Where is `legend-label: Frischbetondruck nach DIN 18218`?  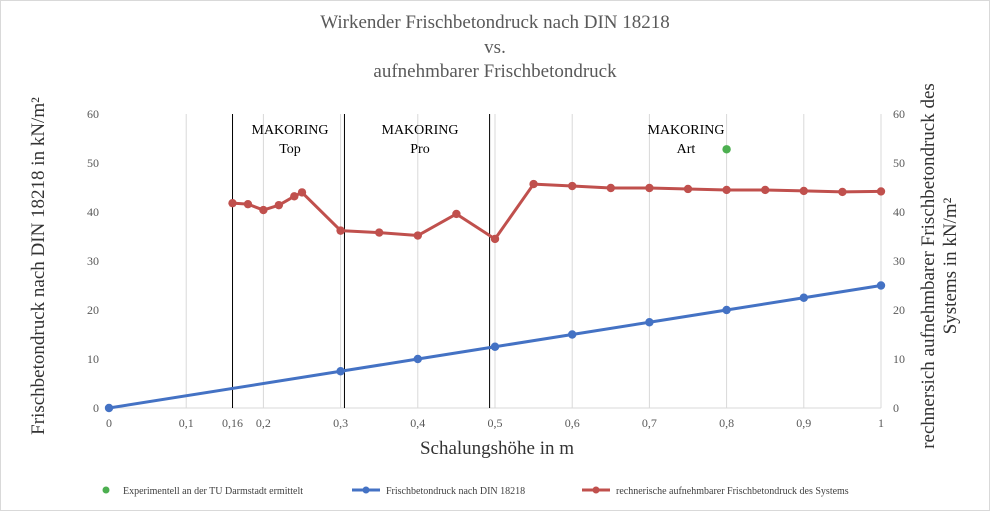
legend-label: Frischbetondruck nach DIN 18218 is located at coordinates (455, 491).